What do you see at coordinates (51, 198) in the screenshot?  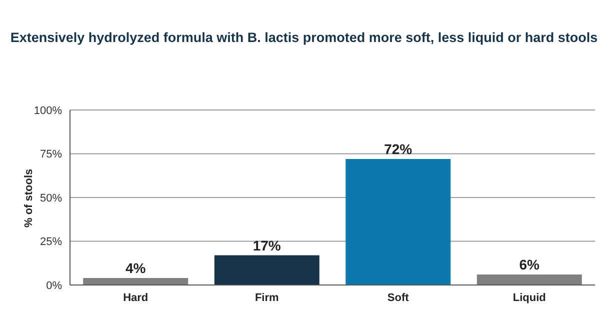 I see `y-tick-label: 50%` at bounding box center [51, 198].